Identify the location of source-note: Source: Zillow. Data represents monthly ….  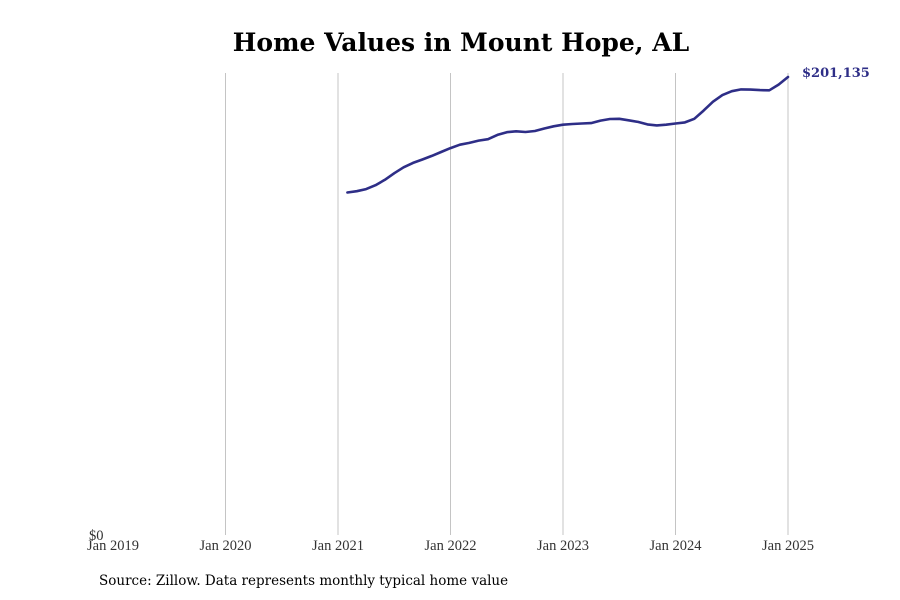
(304, 581).